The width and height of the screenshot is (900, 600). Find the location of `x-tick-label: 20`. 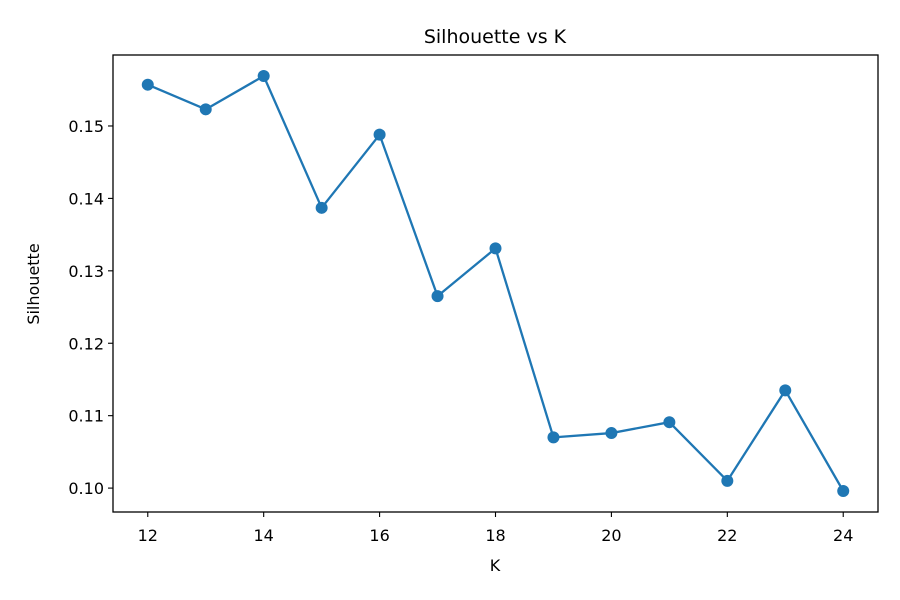

x-tick-label: 20 is located at coordinates (611, 535).